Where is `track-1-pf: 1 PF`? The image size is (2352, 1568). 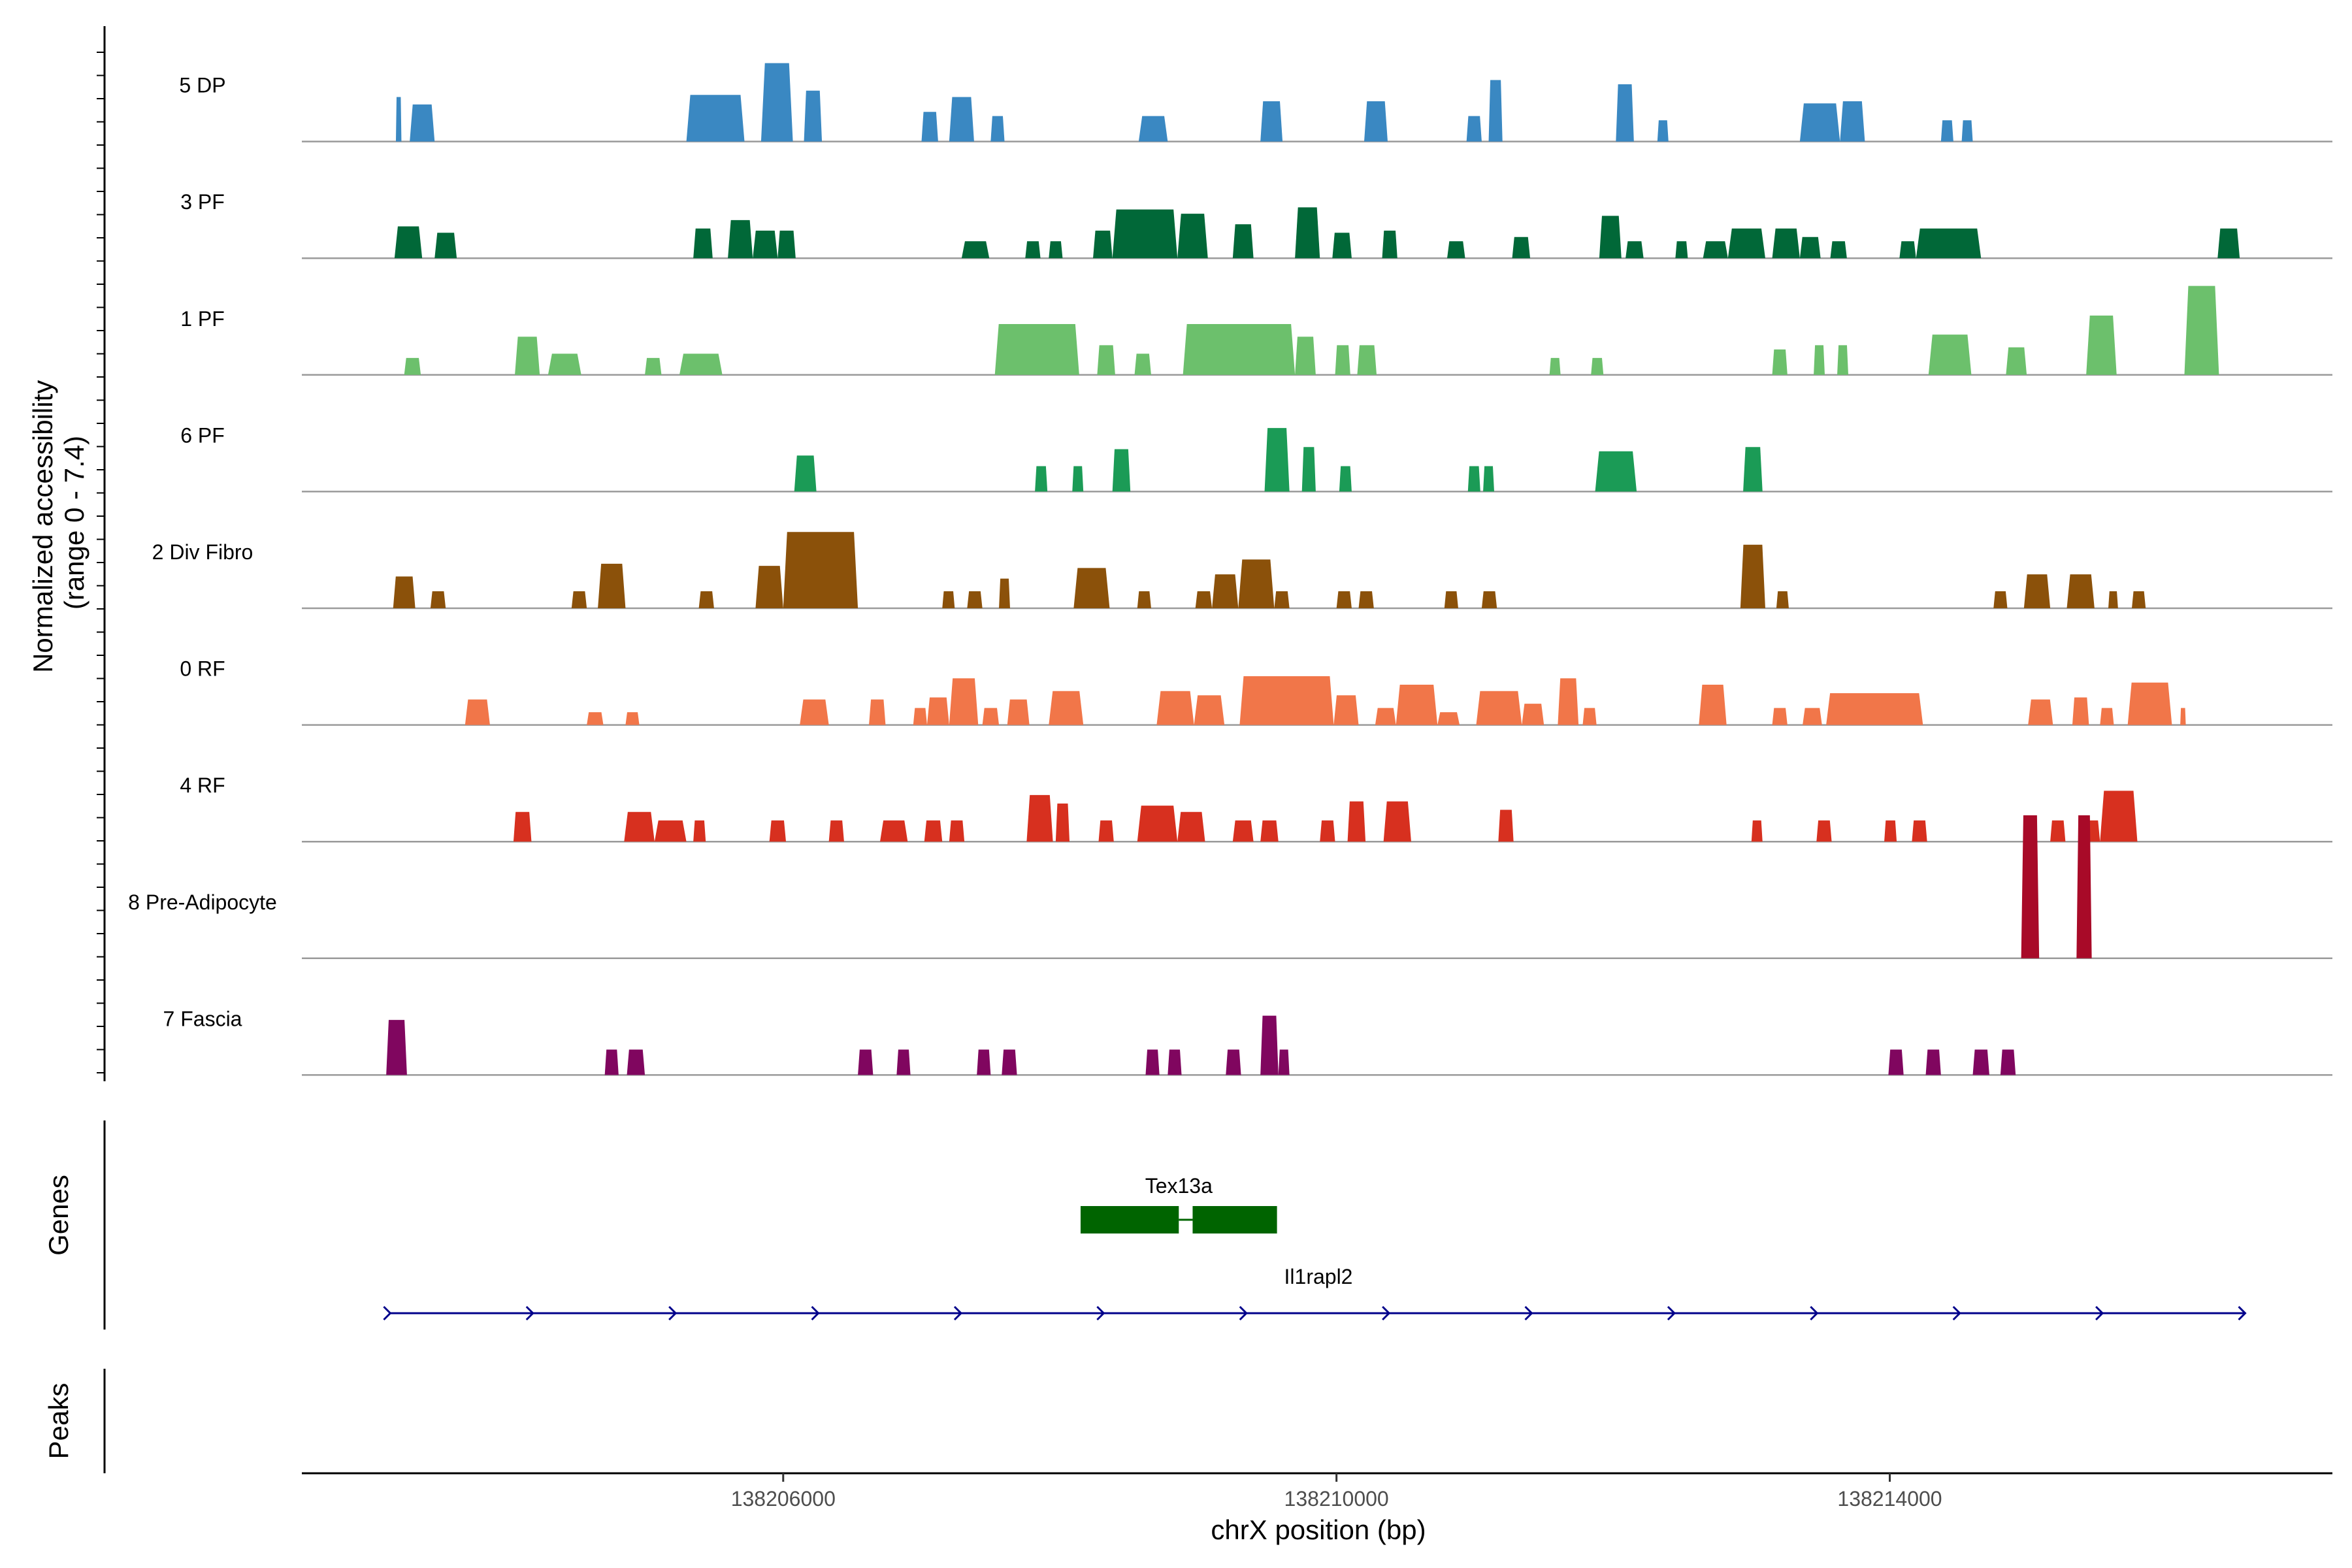 track-1-pf: 1 PF is located at coordinates (1256, 331).